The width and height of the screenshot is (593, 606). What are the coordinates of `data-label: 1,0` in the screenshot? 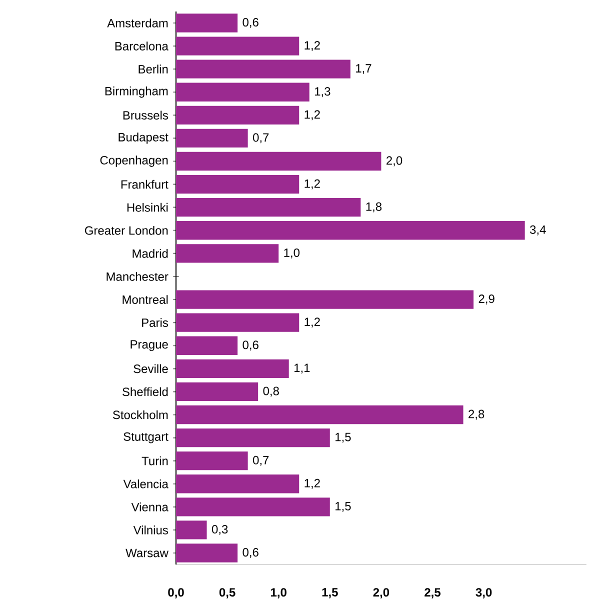 It's located at (292, 253).